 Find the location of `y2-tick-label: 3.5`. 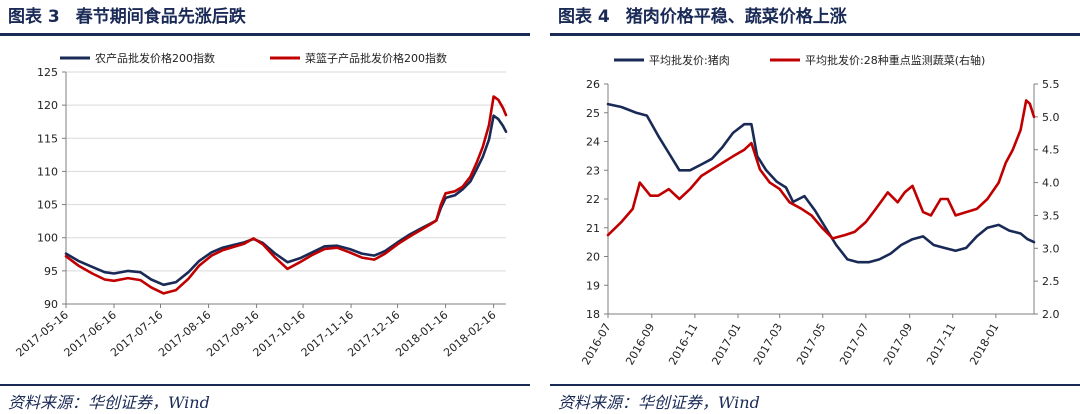

y2-tick-label: 3.5 is located at coordinates (1051, 215).